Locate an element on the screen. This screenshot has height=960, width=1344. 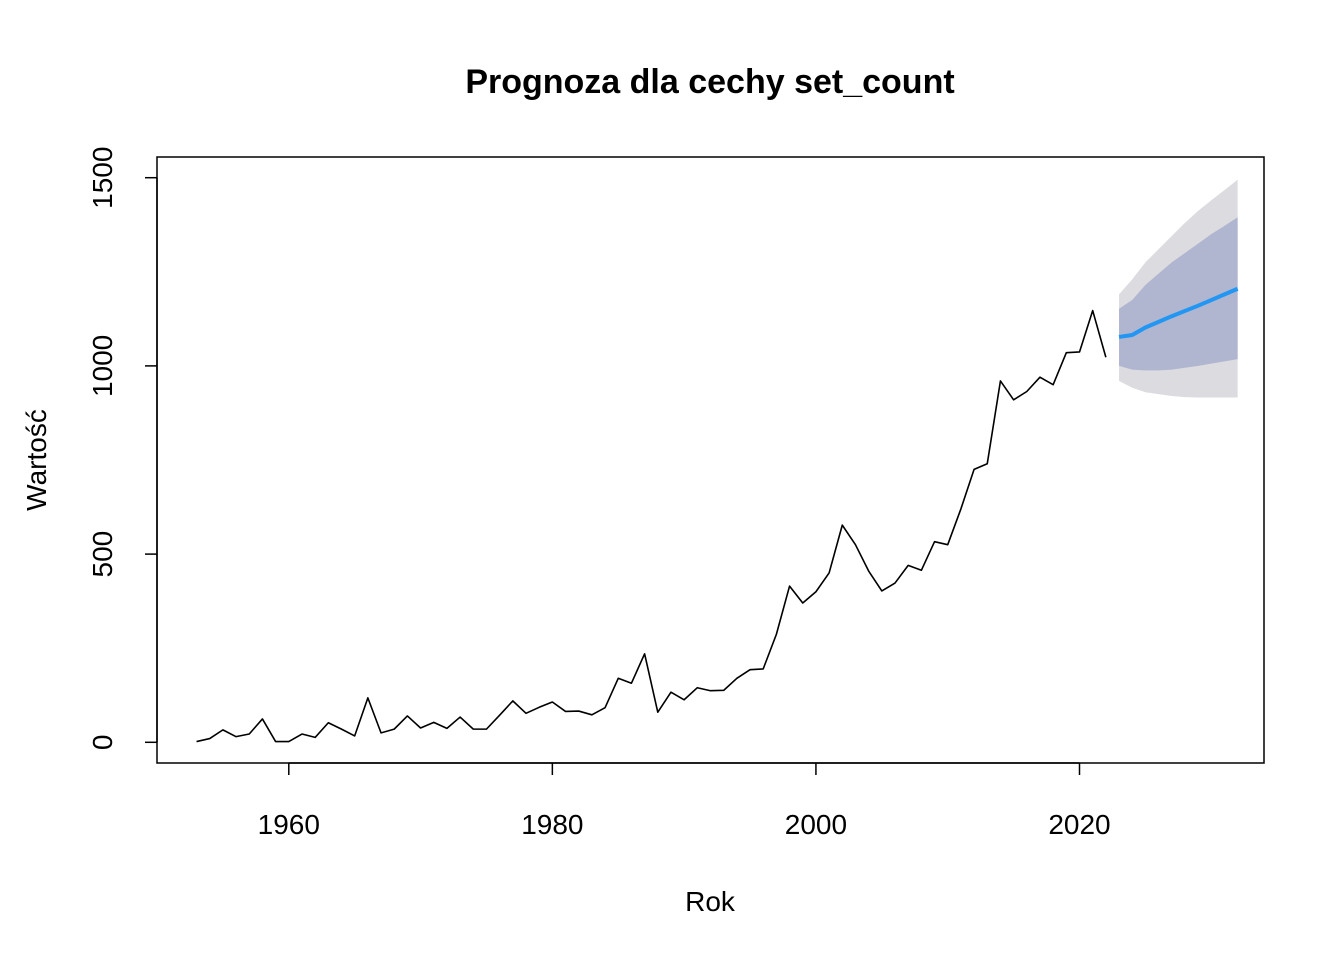
y-axis-label: Wartość is located at coordinates (36, 460).